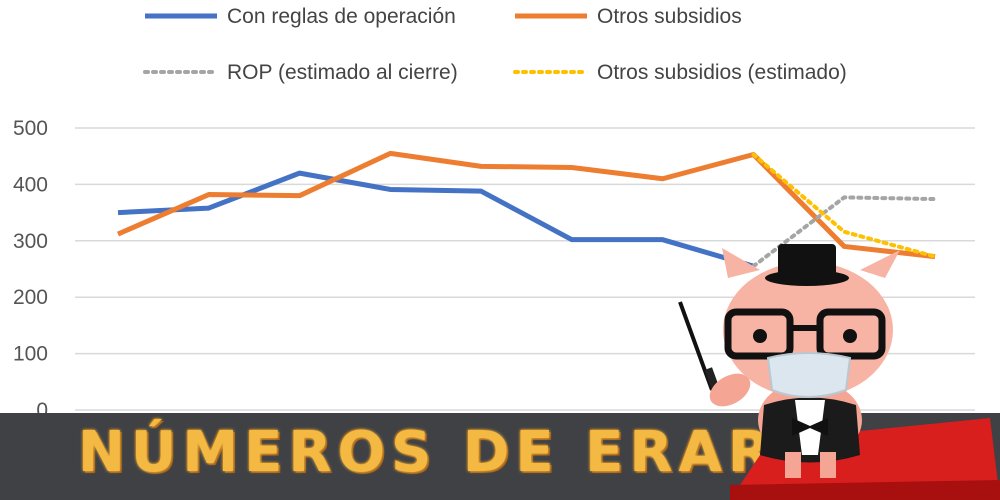 This screenshot has width=1000, height=500. I want to click on pig-ear-right, so click(880, 264).